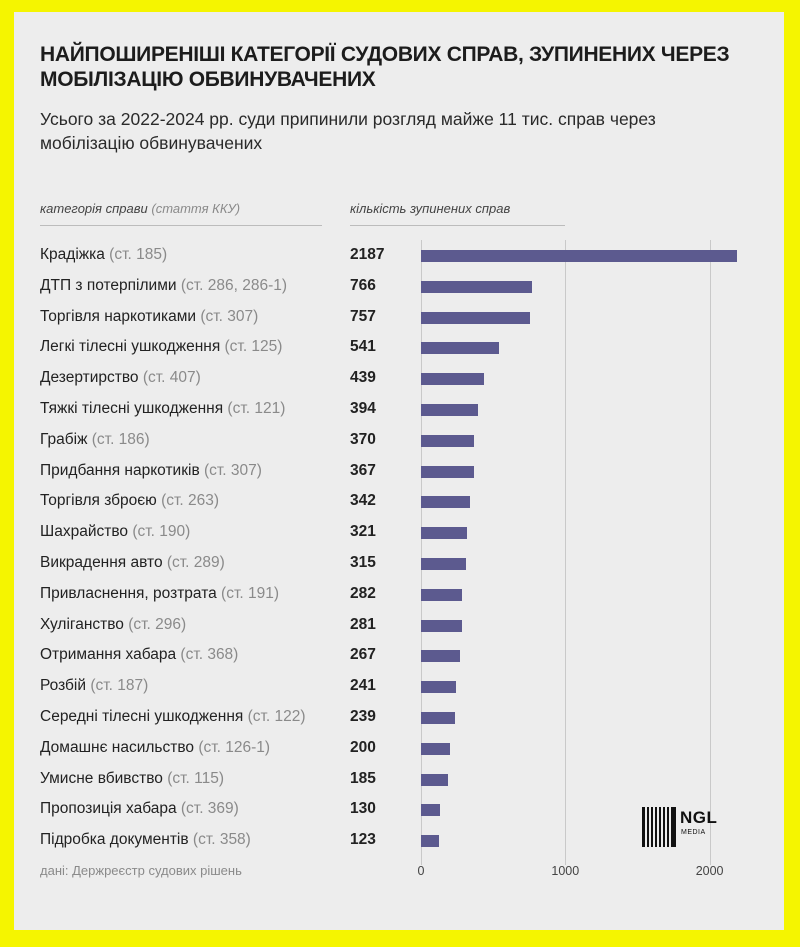 This screenshot has height=947, width=800. What do you see at coordinates (193, 778) in the screenshot?
I see `category-article: (ст. 115)` at bounding box center [193, 778].